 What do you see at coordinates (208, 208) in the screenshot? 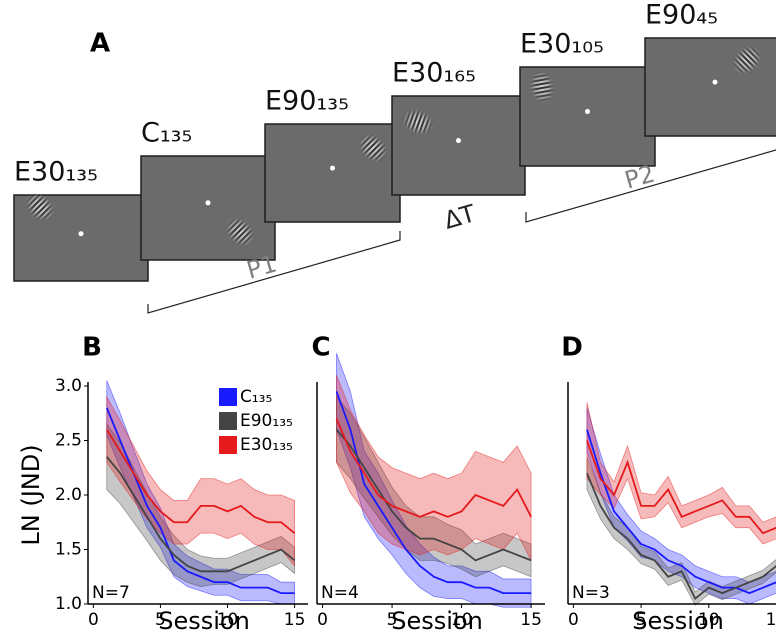
I see `frame-screen` at bounding box center [208, 208].